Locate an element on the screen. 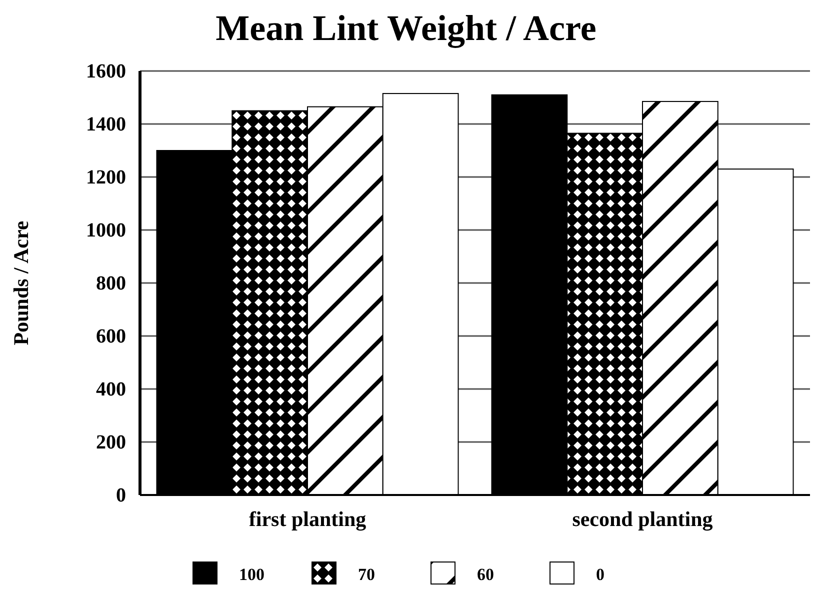  y-tick-label: 200 is located at coordinates (111, 442).